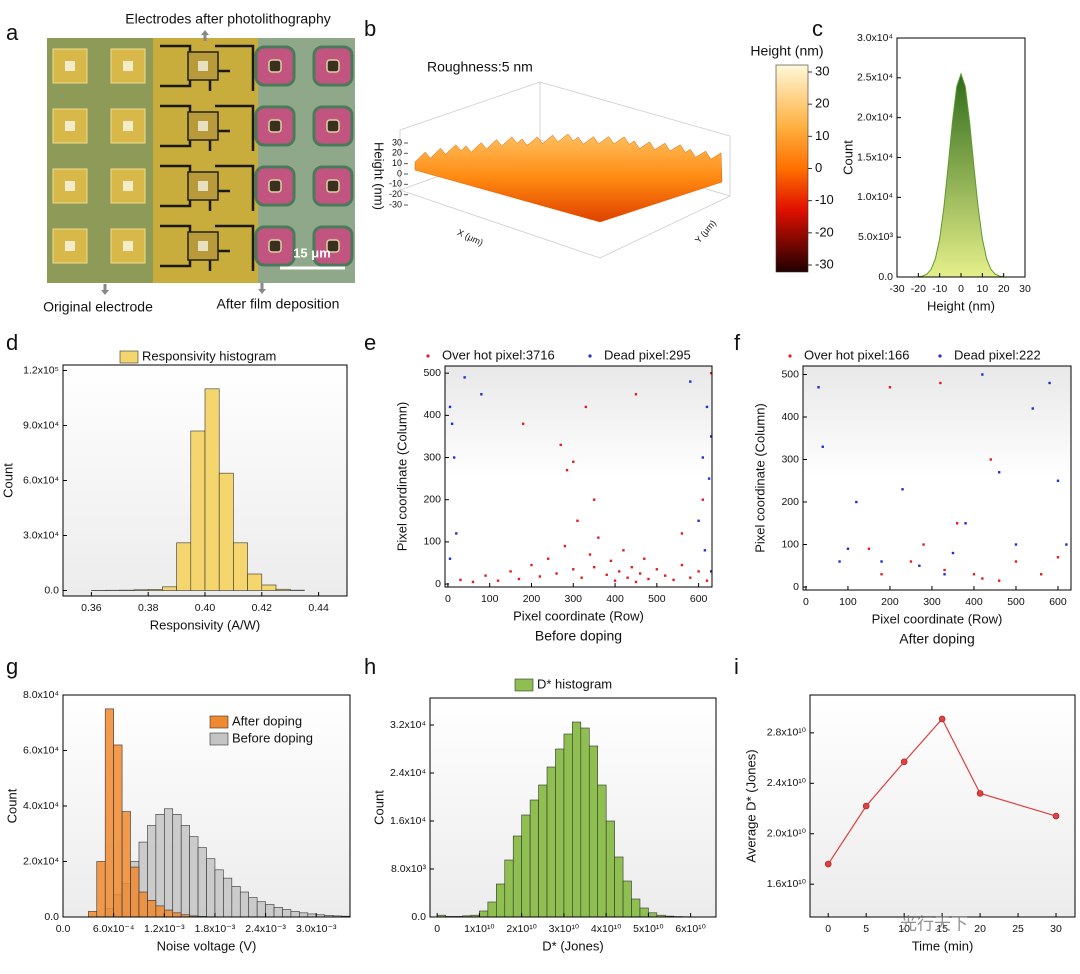 This screenshot has width=1080, height=974. I want to click on z-tick-label: 30, so click(397, 142).